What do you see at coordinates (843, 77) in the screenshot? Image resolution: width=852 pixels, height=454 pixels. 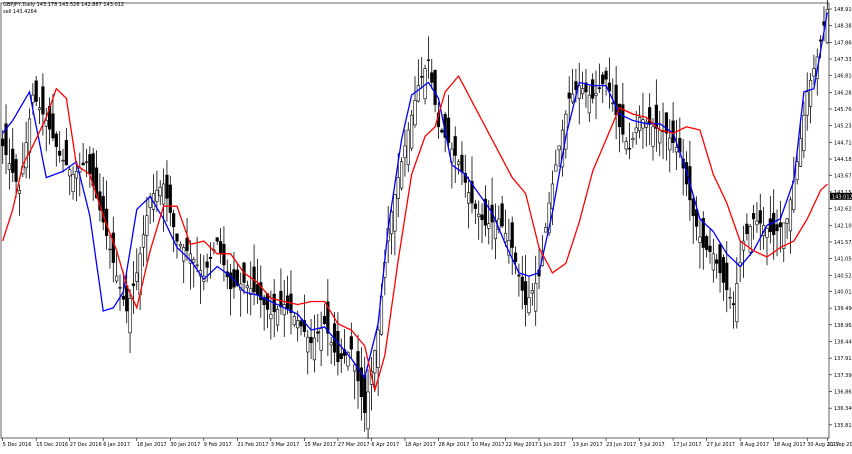 I see `y-tick-label: 146.810` at bounding box center [843, 77].